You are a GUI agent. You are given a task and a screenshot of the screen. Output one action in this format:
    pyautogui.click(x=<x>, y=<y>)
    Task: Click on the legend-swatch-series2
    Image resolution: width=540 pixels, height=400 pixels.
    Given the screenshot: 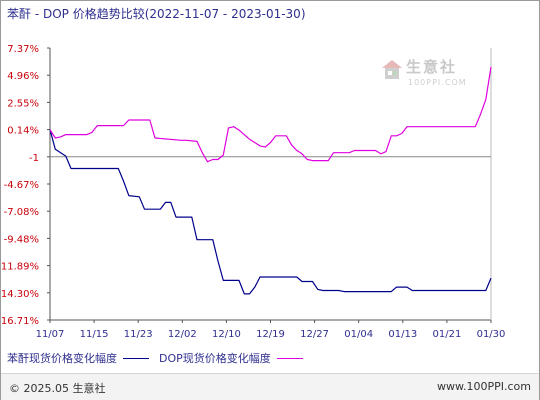 What is the action you would take?
    pyautogui.click(x=289, y=358)
    